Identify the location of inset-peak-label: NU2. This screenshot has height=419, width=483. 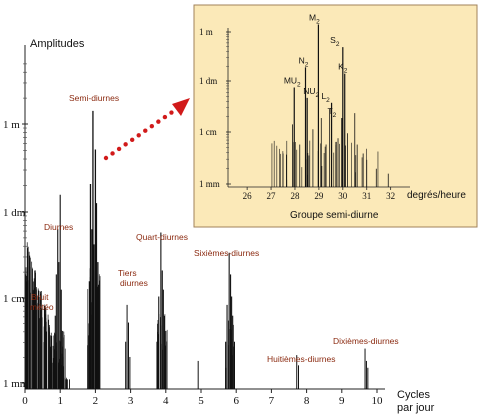
(311, 92).